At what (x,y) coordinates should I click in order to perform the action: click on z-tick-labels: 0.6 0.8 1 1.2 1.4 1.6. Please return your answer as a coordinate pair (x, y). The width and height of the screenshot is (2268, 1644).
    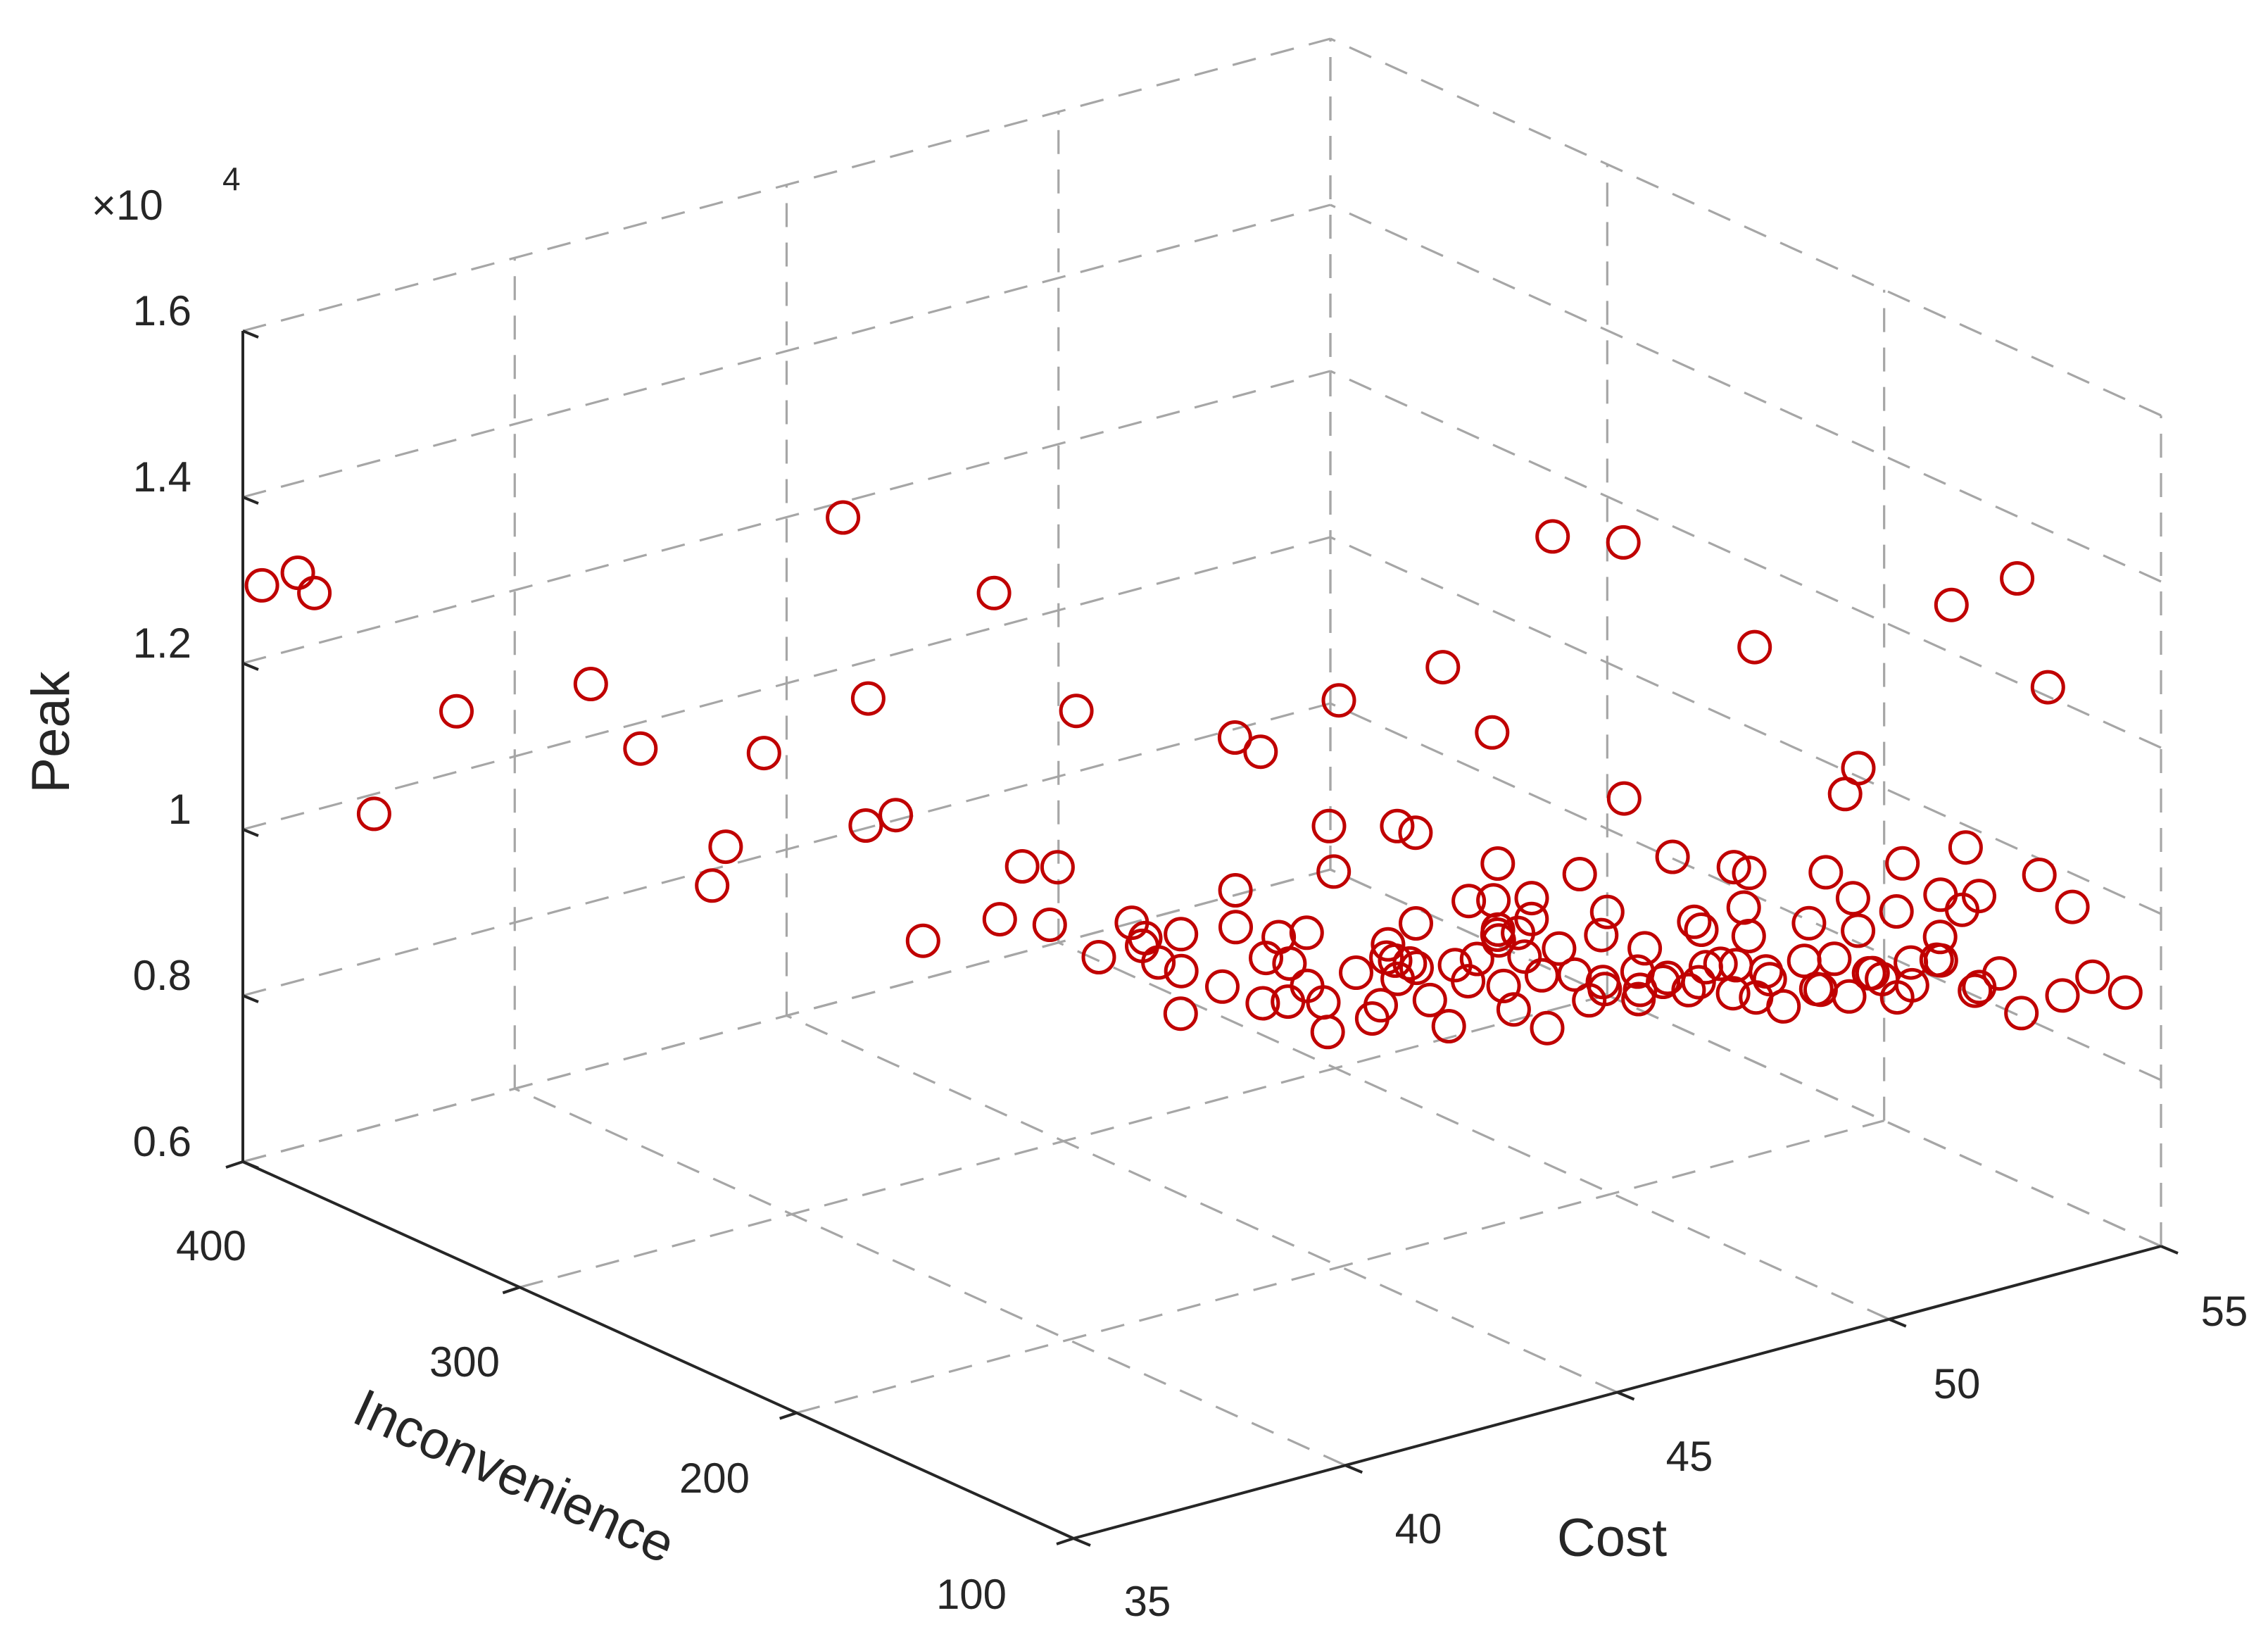
    Looking at the image, I should click on (162, 726).